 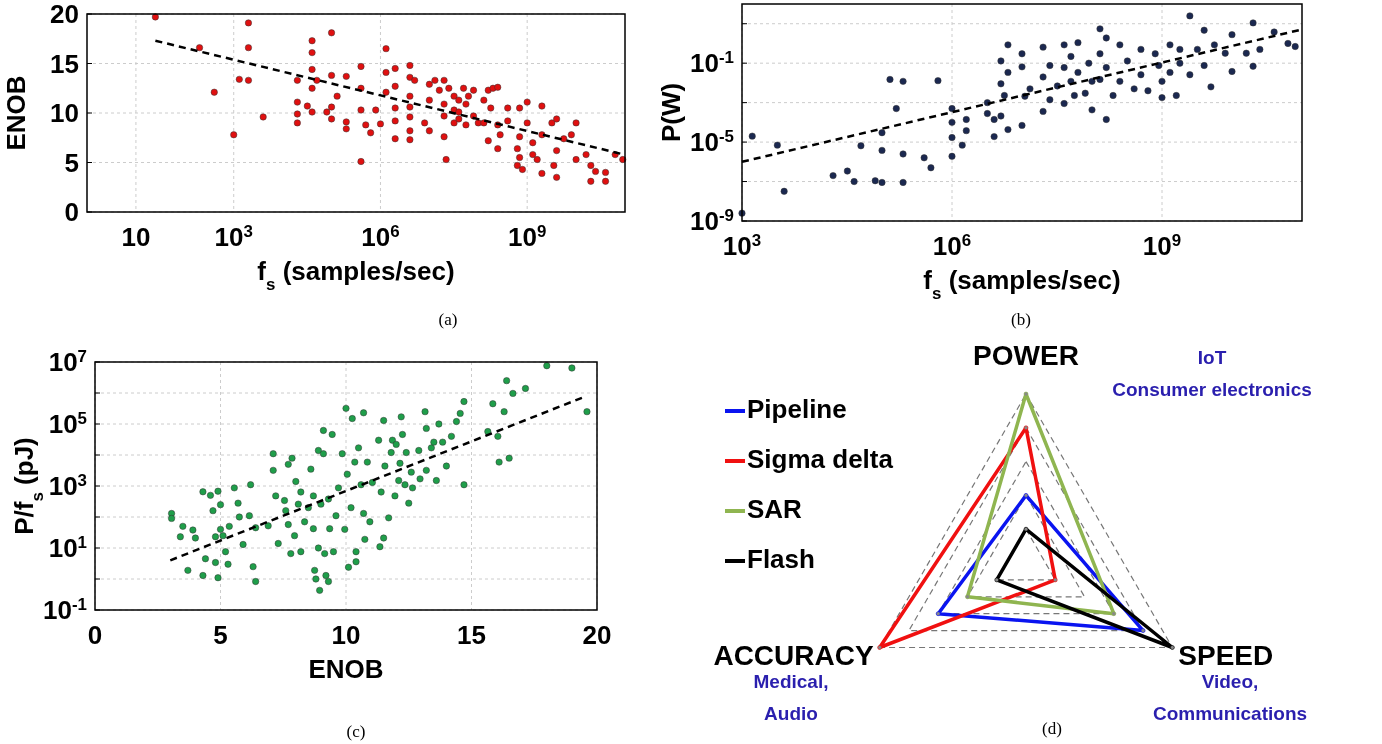 I want to click on y-tick-label: 10$^{3}$, so click(x=67, y=486).